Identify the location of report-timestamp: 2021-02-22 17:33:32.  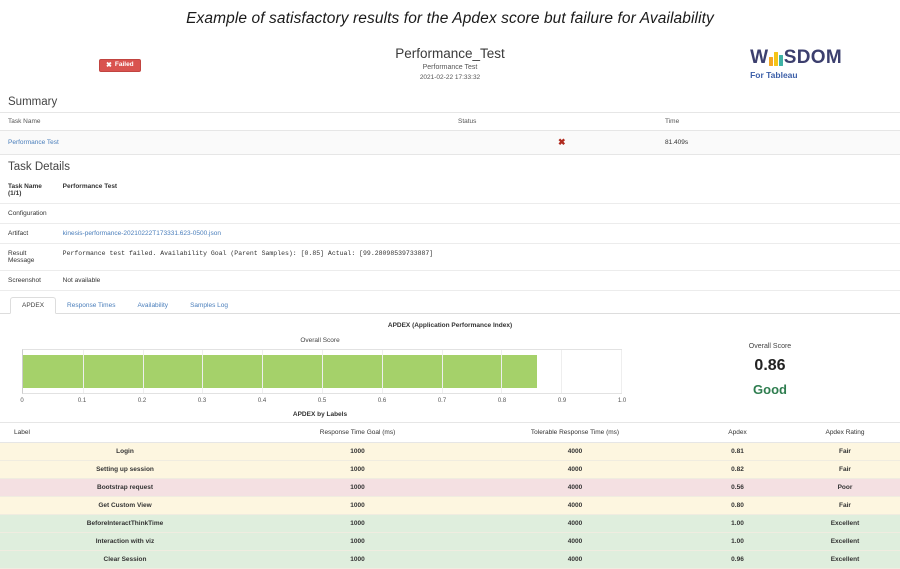
(450, 77).